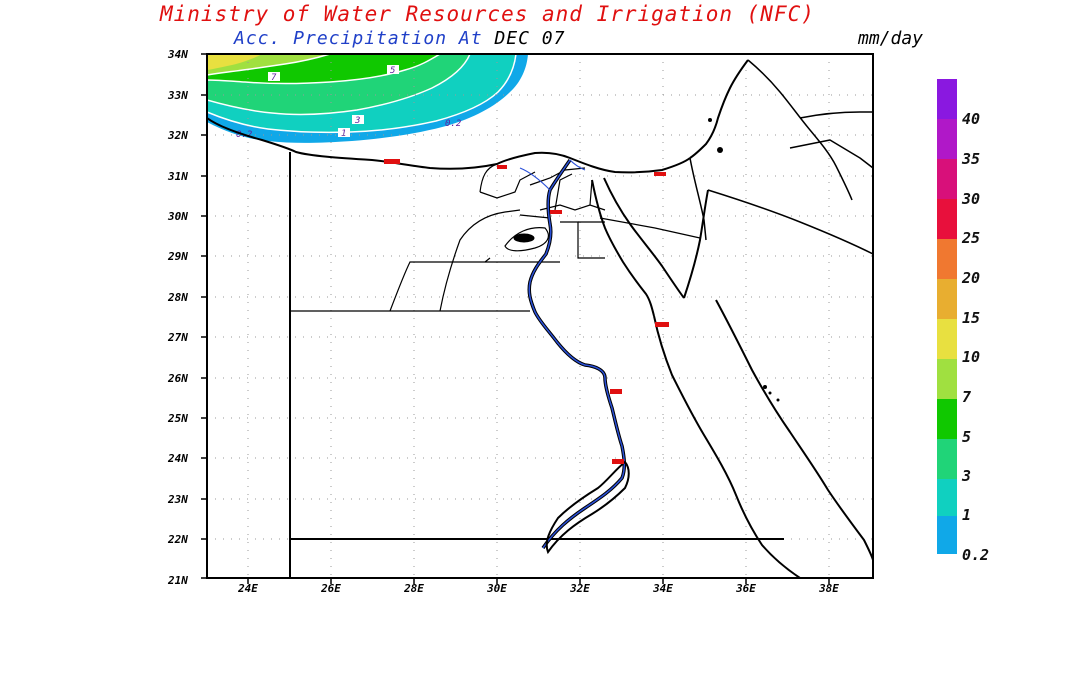  I want to click on lat-label: 25N, so click(178, 418).